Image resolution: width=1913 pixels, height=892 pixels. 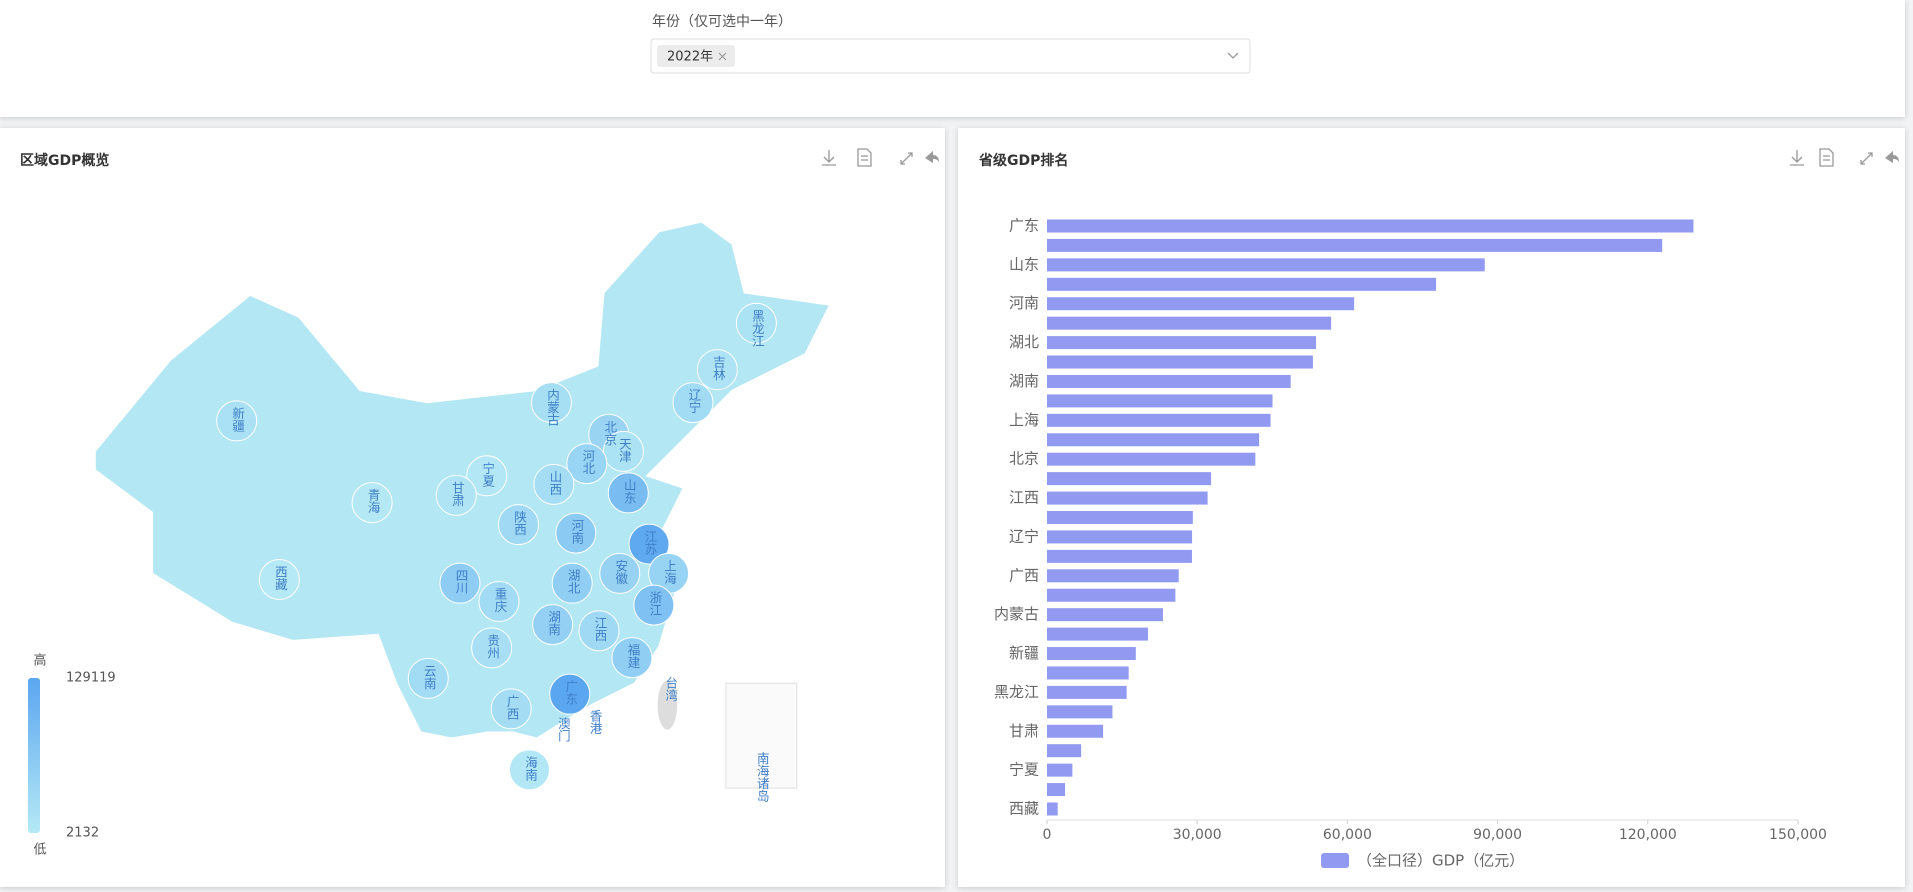 I want to click on region-label: 青海, so click(x=373, y=501).